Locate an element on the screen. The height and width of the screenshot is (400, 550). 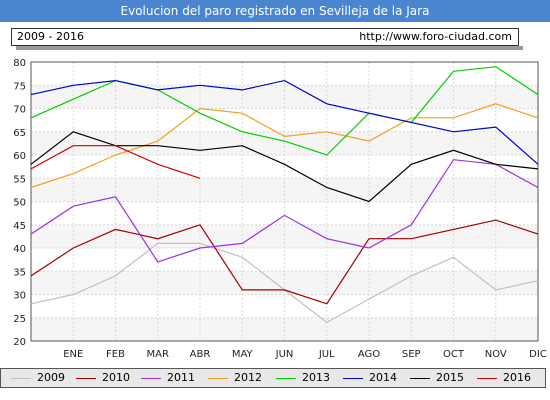
legend-item-2015: 2015 is located at coordinates (437, 378).